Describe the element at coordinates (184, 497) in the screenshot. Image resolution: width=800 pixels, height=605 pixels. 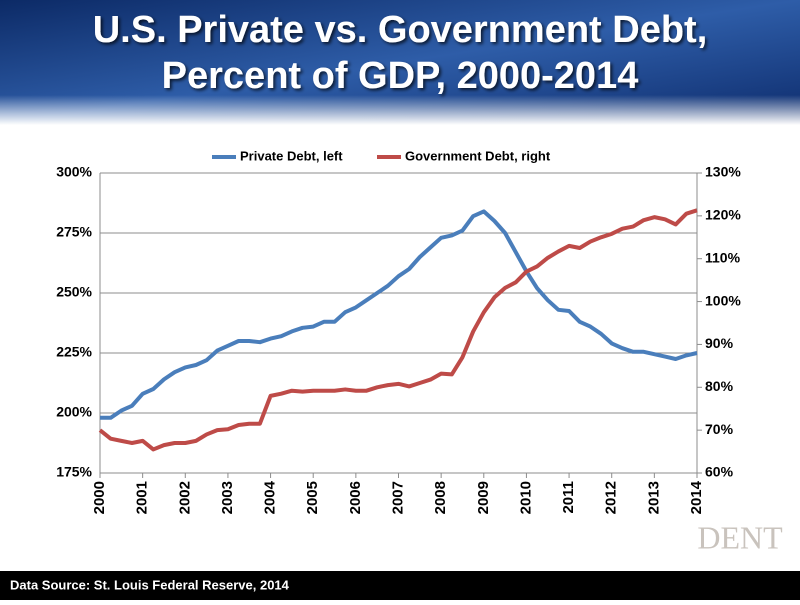
I see `x-tick-label: 2002` at that location.